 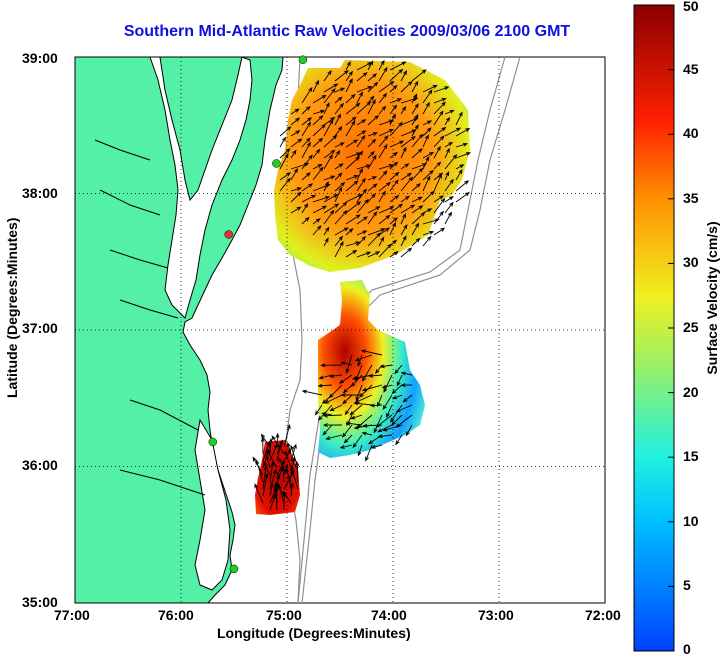 I want to click on colorbar-tick-label: 25, so click(x=691, y=327).